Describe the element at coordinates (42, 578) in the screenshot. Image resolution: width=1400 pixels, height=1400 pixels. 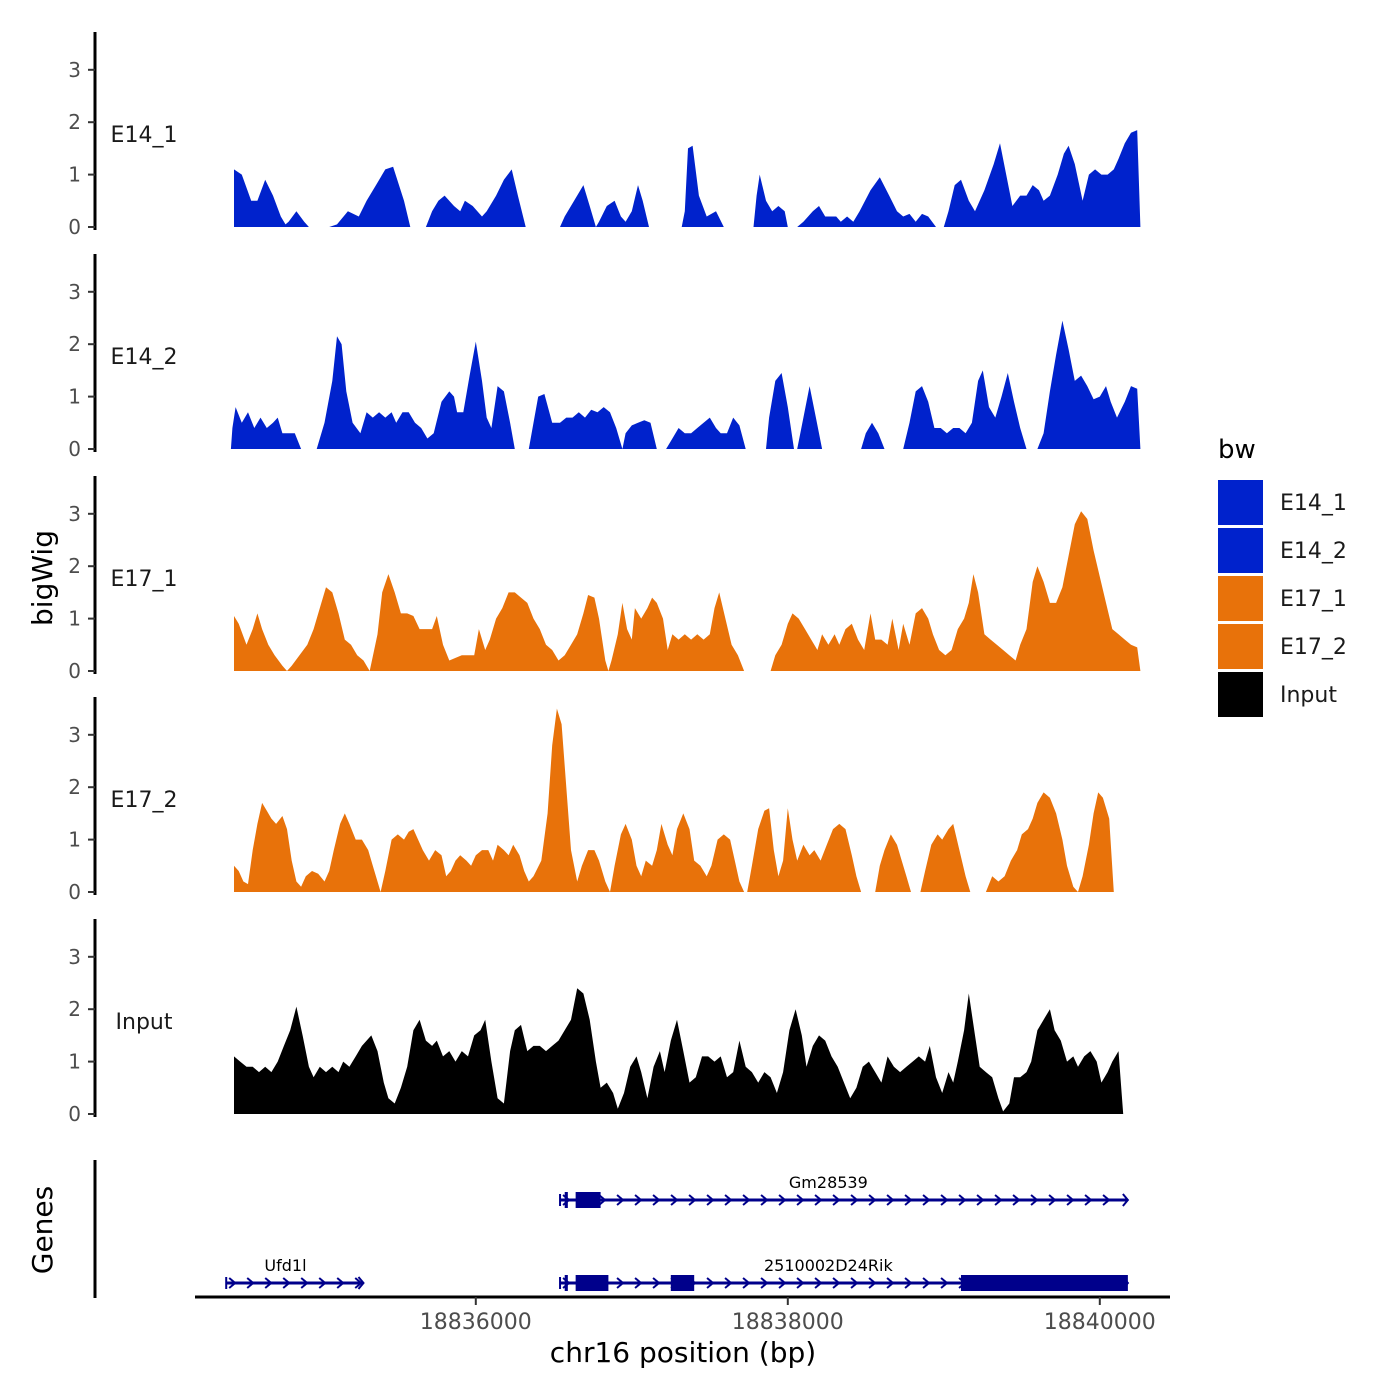
I see `y-axis-title: bigWig` at that location.